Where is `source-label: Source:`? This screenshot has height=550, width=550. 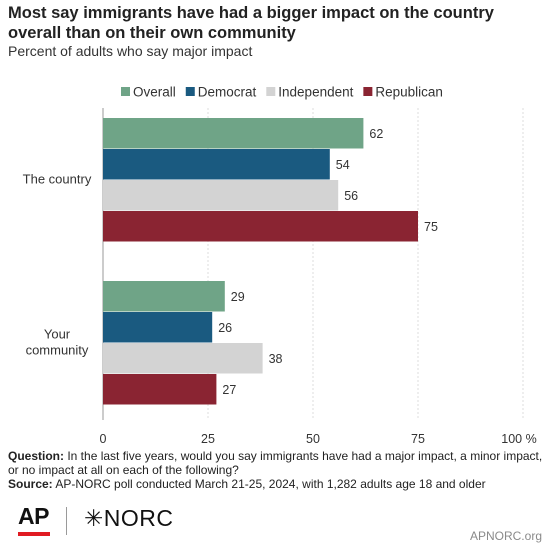 source-label: Source: is located at coordinates (30, 484).